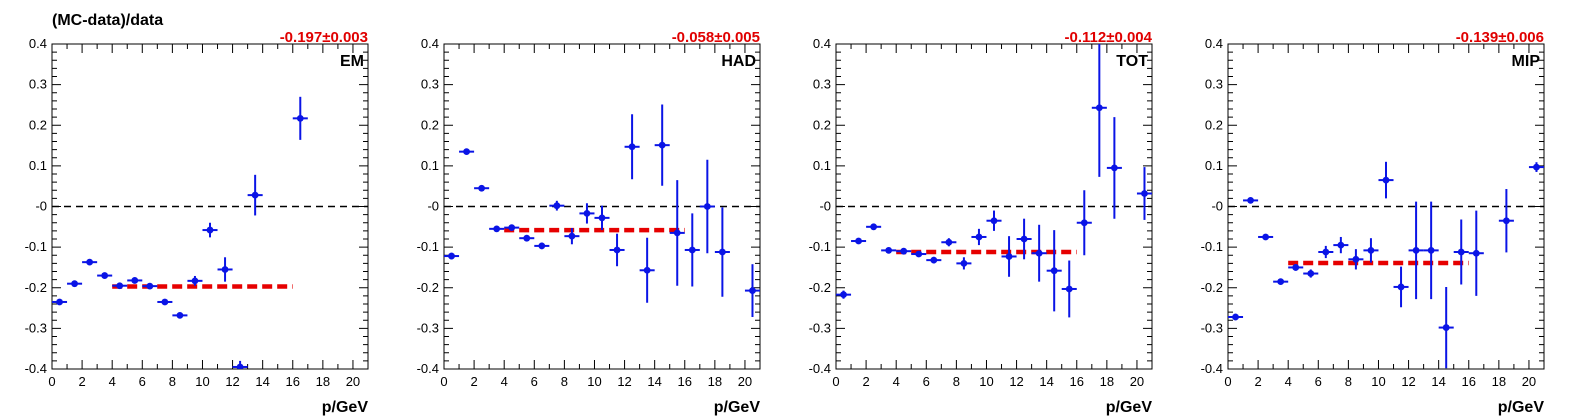 The image size is (1575, 419). I want to click on panel-title: HAD, so click(738, 61).